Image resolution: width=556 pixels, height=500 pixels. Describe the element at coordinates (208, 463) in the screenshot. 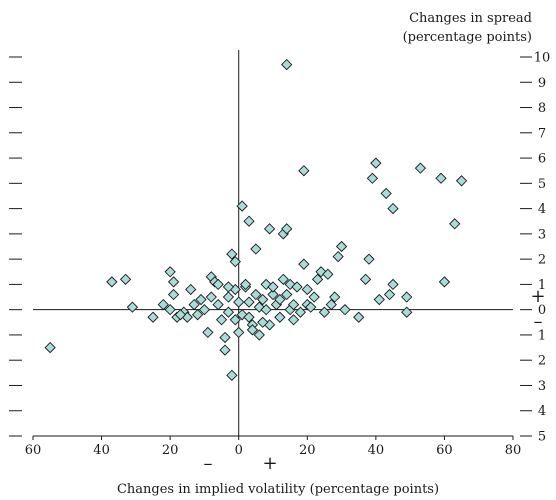

I see `x-negative-sign: –` at that location.